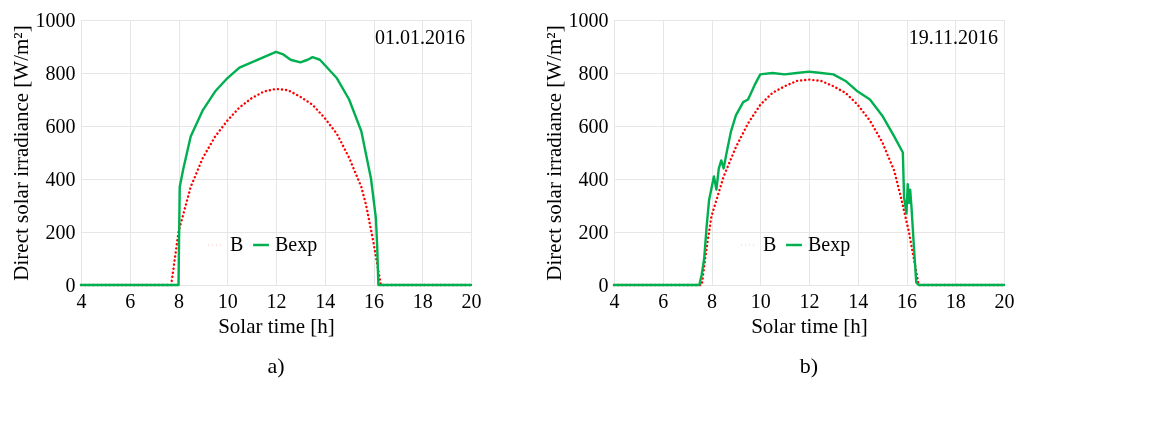  I want to click on text: b), so click(809, 365).